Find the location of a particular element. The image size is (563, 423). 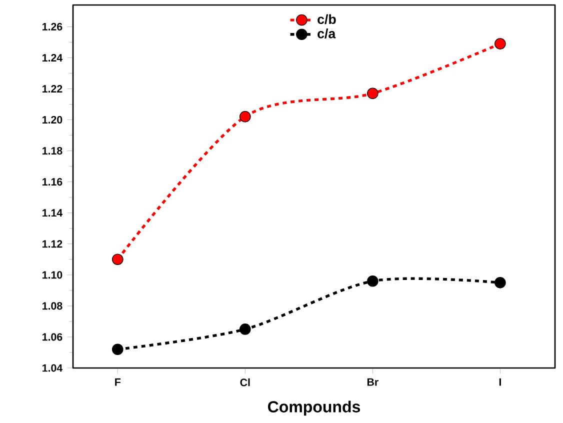

y-tick-label: 1.10 is located at coordinates (52, 275).